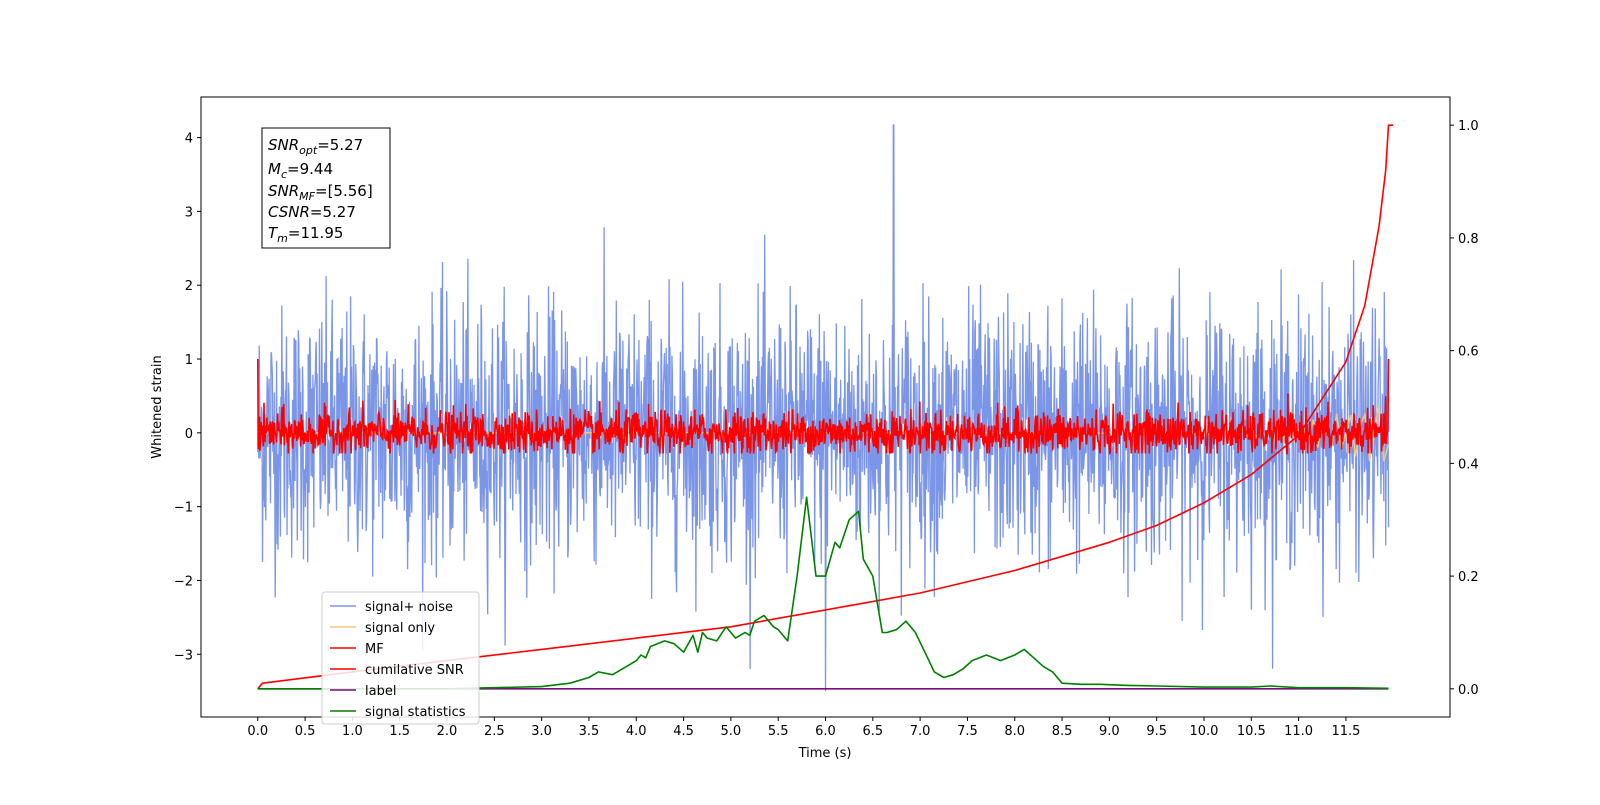 Image resolution: width=1600 pixels, height=805 pixels. I want to click on legend-entry: signal statistics, so click(415, 712).